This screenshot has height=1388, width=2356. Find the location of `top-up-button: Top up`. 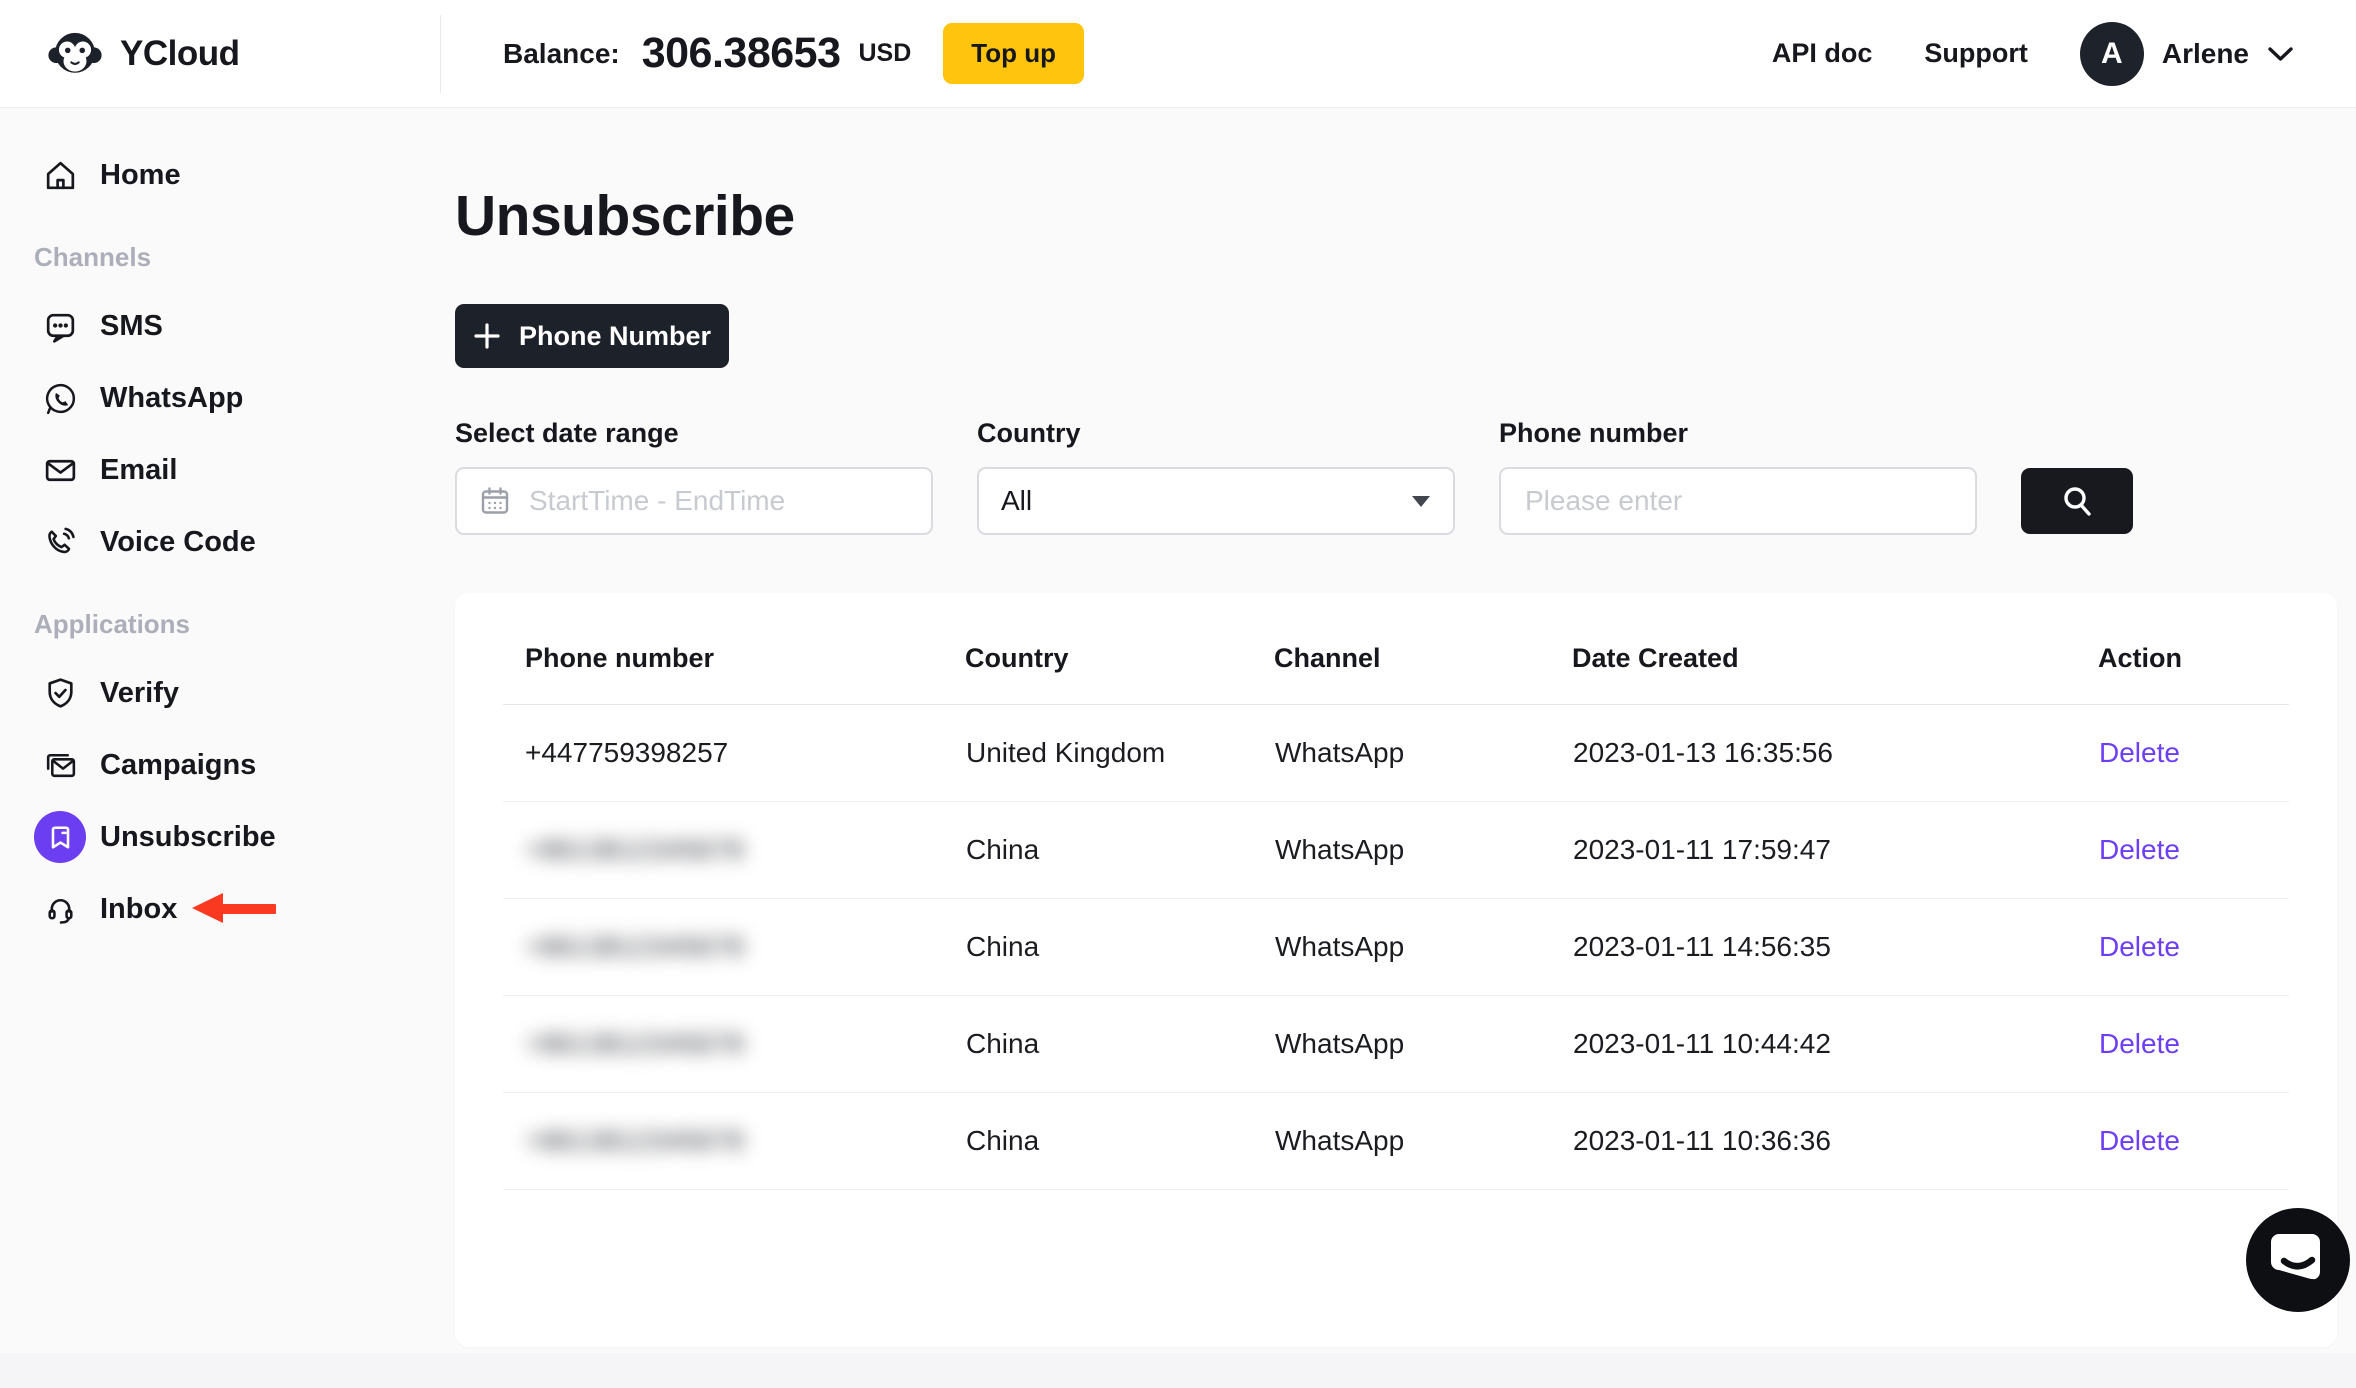

top-up-button: Top up is located at coordinates (1013, 53).